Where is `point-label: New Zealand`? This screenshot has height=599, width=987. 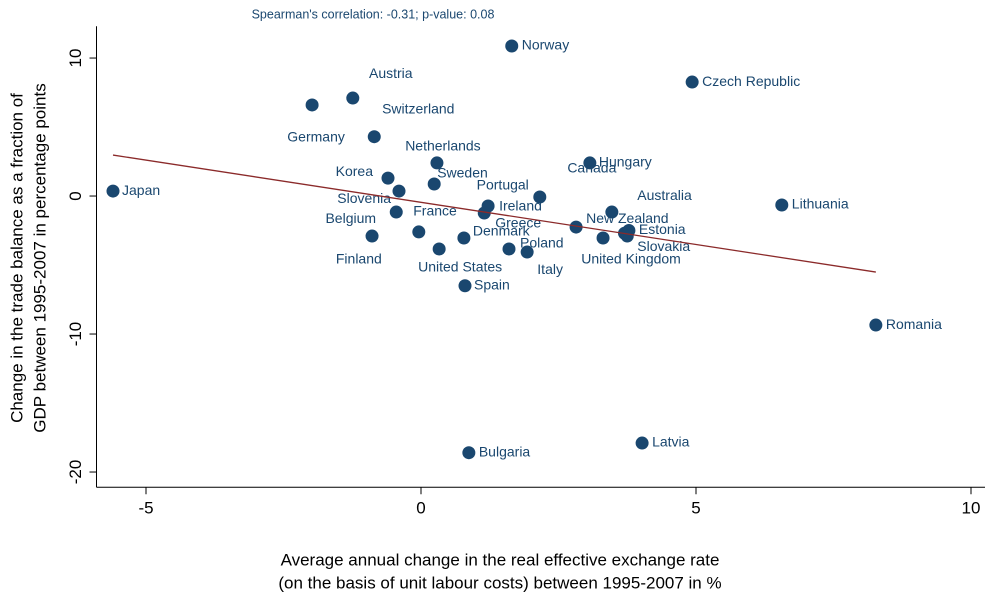 point-label: New Zealand is located at coordinates (627, 218).